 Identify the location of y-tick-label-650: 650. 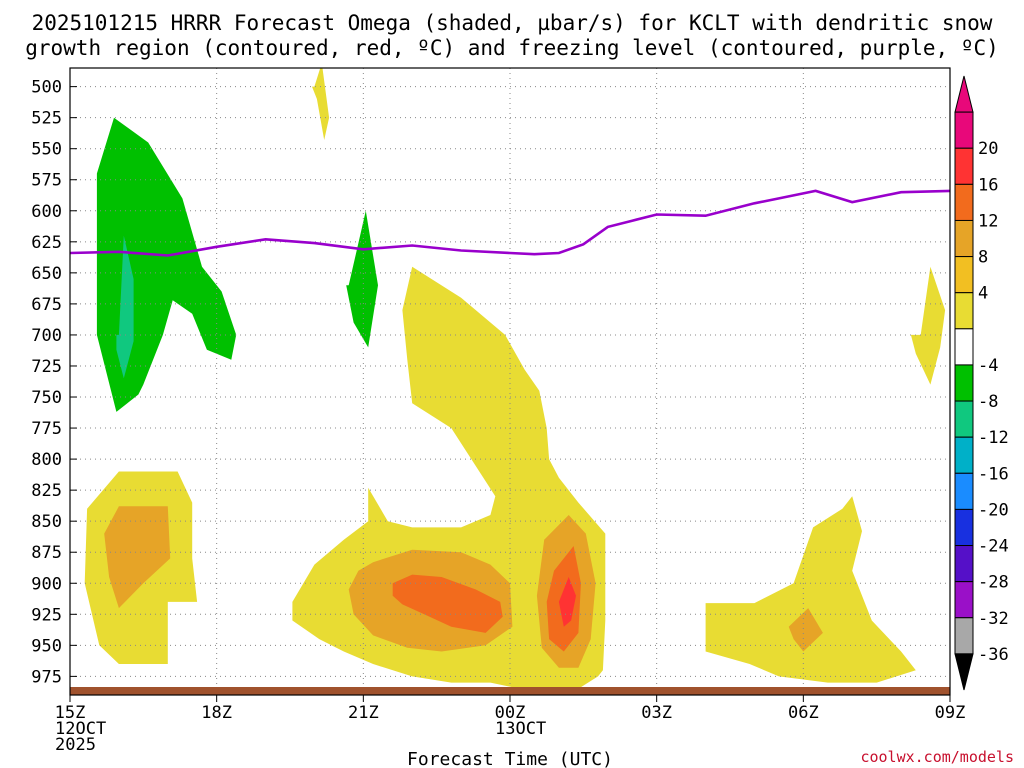
(46, 274).